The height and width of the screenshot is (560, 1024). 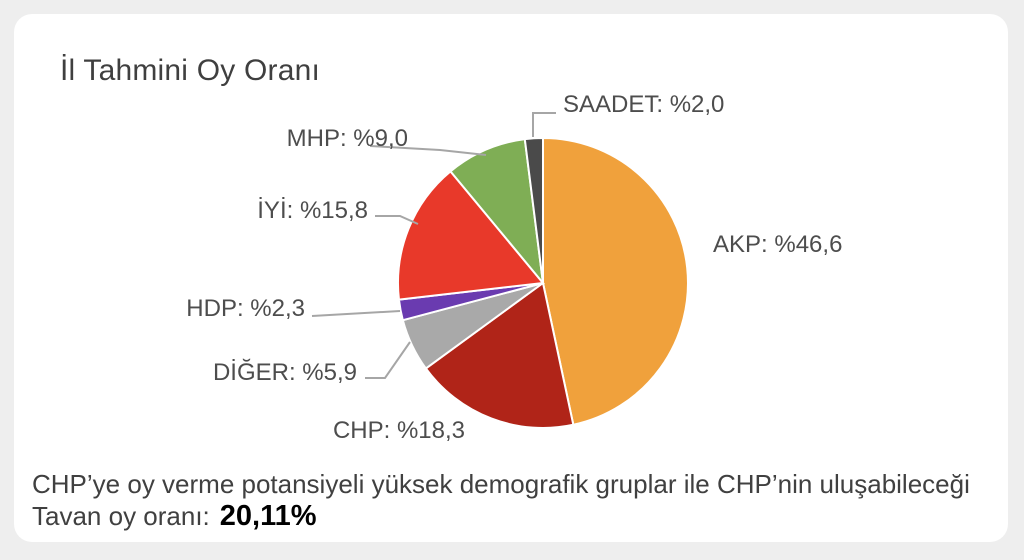 I want to click on chart-title: İl Tahmini Oy Oranı, so click(x=190, y=70).